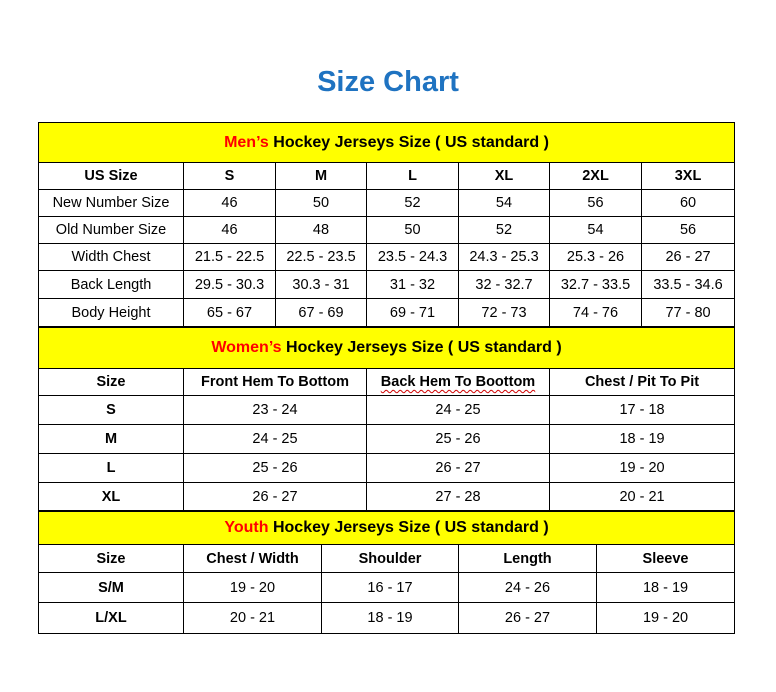  What do you see at coordinates (275, 410) in the screenshot?
I see `table-cell: 23 - 24` at bounding box center [275, 410].